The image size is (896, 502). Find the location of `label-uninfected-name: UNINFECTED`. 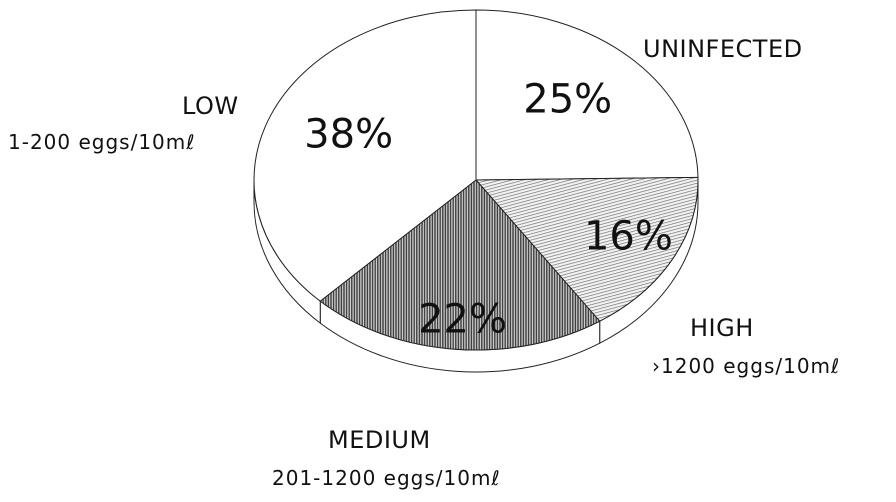

label-uninfected-name: UNINFECTED is located at coordinates (723, 49).